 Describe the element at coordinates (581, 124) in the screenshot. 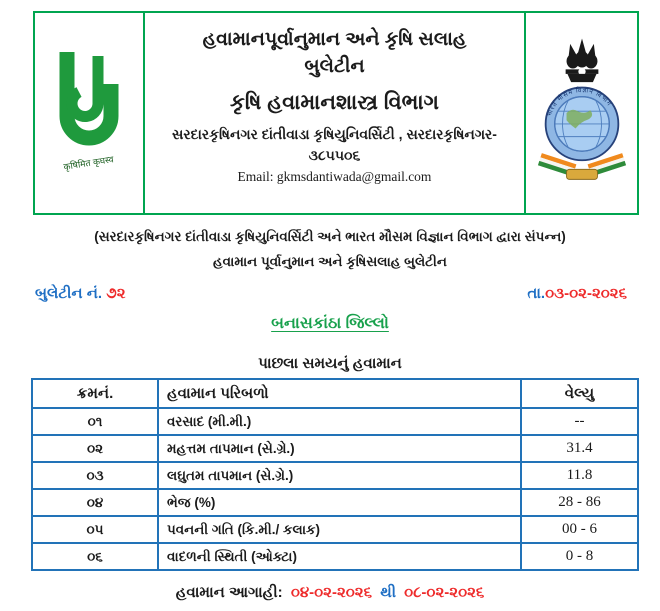

I see `globe-icon: भारत मौसम विज्ञान विभाग` at that location.